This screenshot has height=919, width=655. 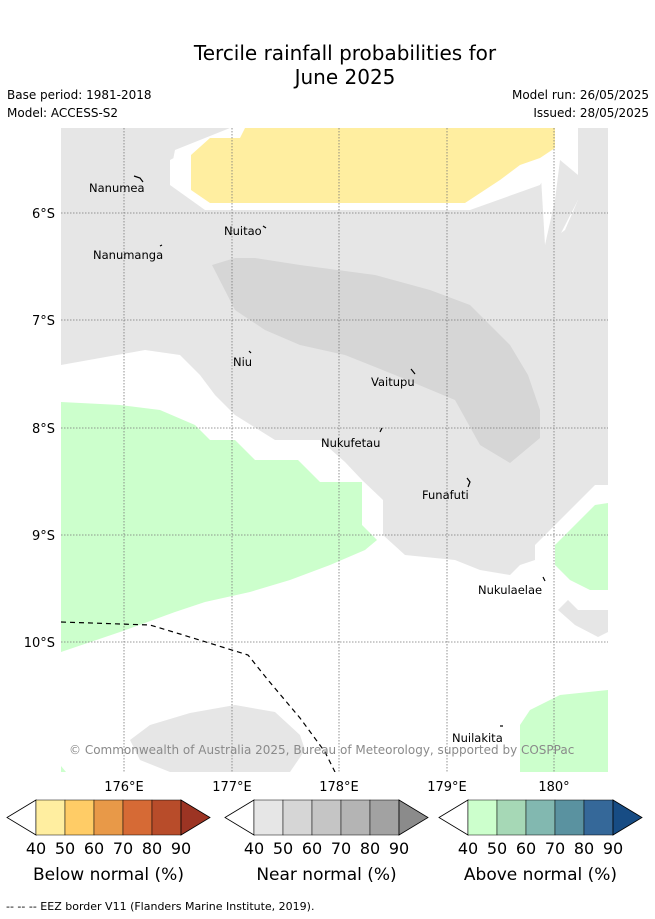 I want to click on issued-date: Issued: 28/05/2025, so click(x=591, y=113).